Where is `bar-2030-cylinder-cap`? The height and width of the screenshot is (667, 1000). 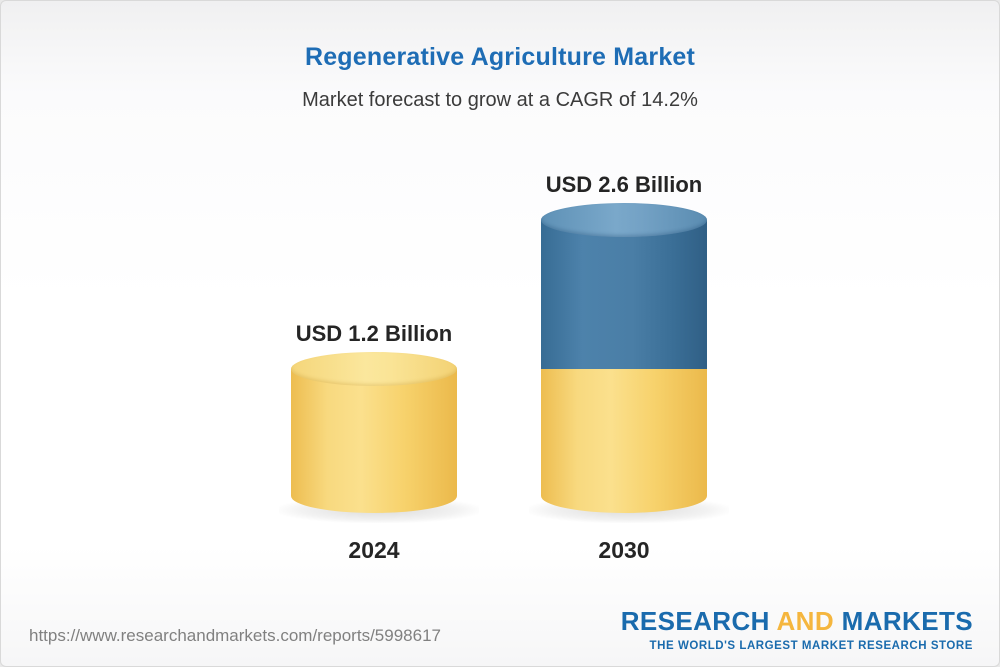
bar-2030-cylinder-cap is located at coordinates (624, 220).